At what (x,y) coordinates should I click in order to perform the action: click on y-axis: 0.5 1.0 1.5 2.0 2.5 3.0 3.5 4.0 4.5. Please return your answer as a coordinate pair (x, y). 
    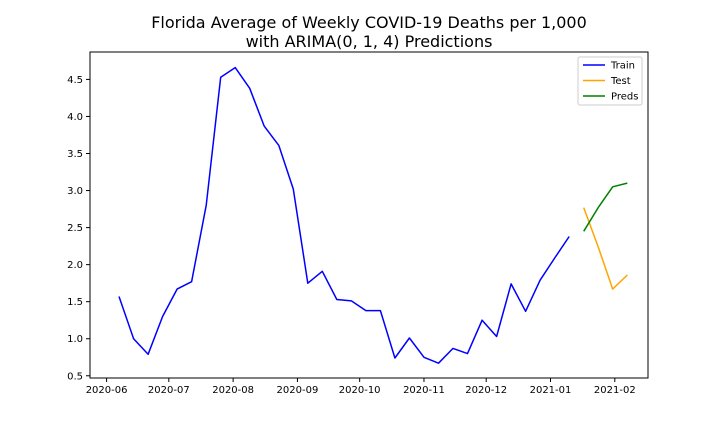
    Looking at the image, I should click on (78, 228).